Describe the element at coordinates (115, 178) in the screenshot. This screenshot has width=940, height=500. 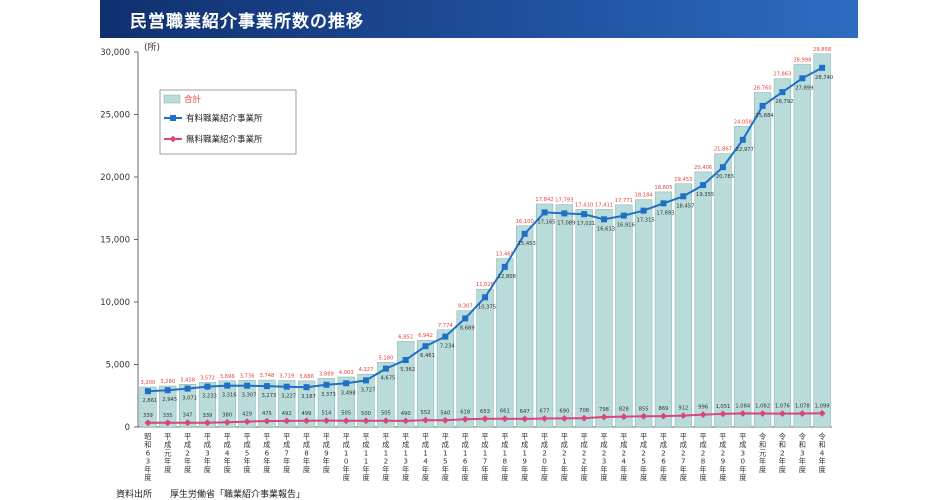
I see `y-tick-label: 20,000` at that location.